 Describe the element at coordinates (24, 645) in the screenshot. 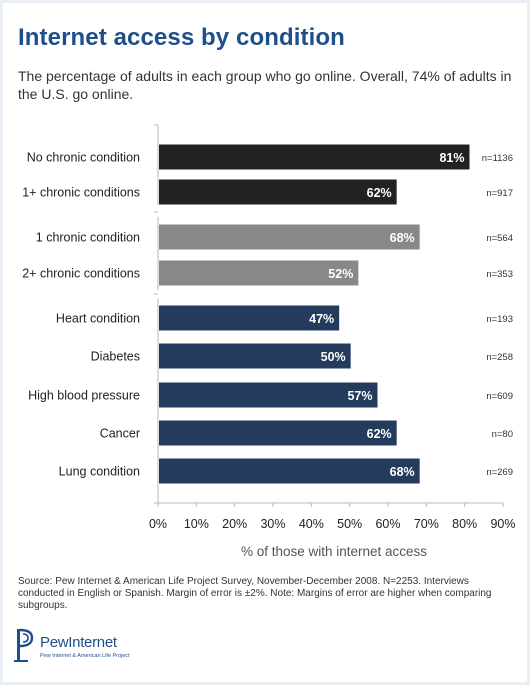

I see `pew-logo-icon` at that location.